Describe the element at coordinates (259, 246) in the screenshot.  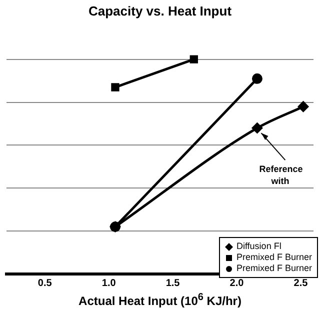
I see `legend-label: Diffusion Fl` at that location.